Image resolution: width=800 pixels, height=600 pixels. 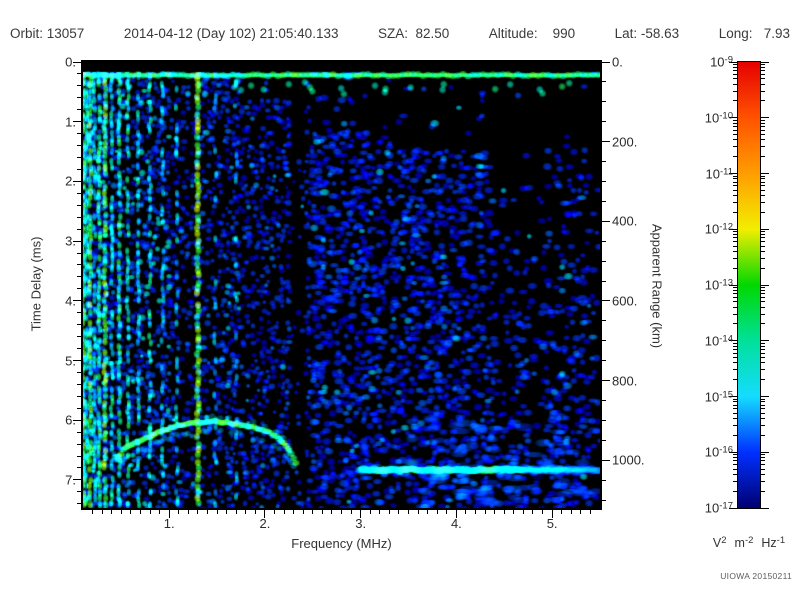 What do you see at coordinates (70, 480) in the screenshot?
I see `y-tick-label: 7.` at bounding box center [70, 480].